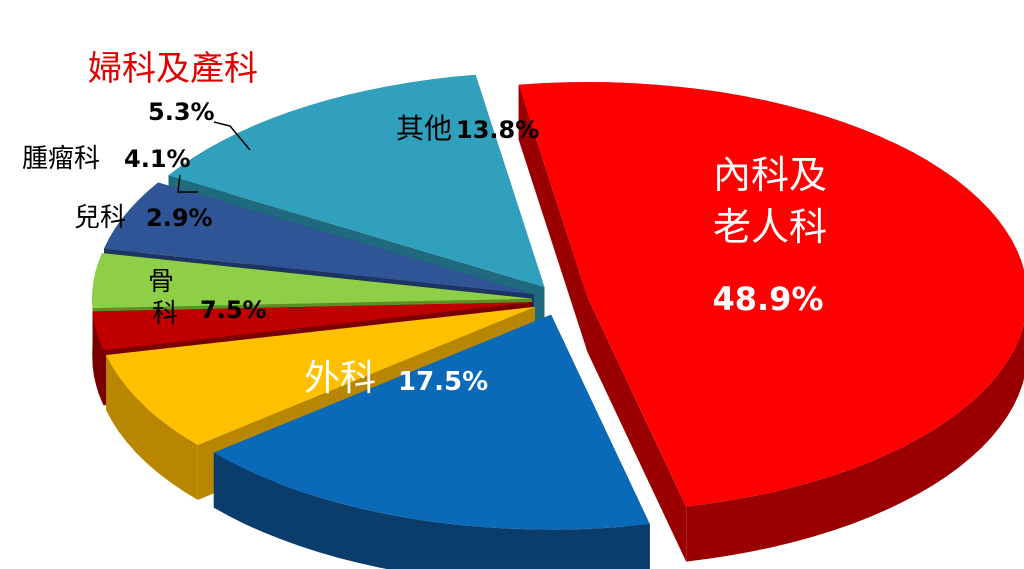  What do you see at coordinates (181, 112) in the screenshot?
I see `slice-value-obgyn: 5.3%` at bounding box center [181, 112].